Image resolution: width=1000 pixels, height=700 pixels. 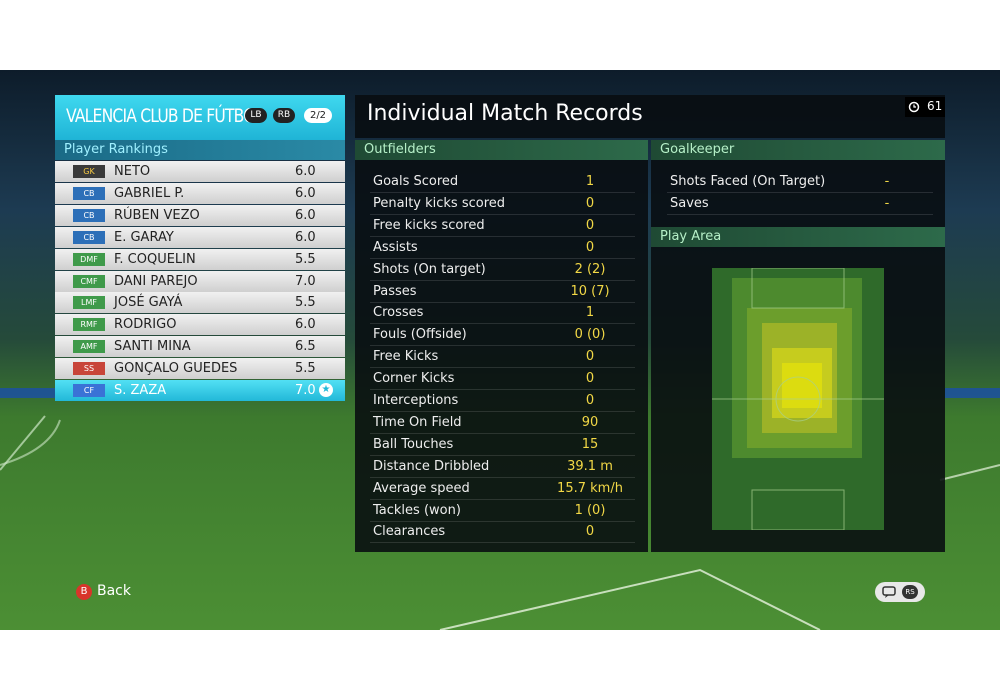 What do you see at coordinates (155, 259) in the screenshot?
I see `player-name: F. COQUELIN` at bounding box center [155, 259].